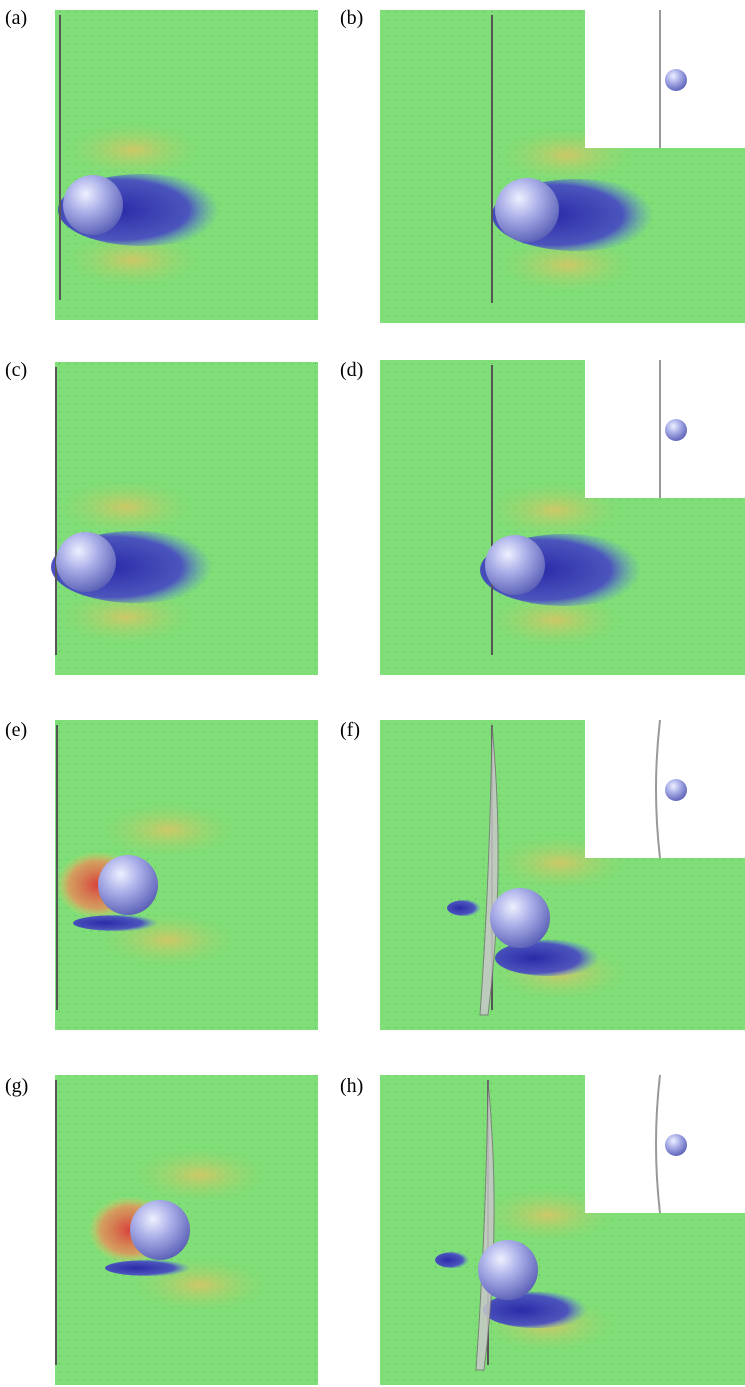 The image size is (745, 1387). What do you see at coordinates (16, 18) in the screenshot?
I see `panel-label: (a)` at bounding box center [16, 18].